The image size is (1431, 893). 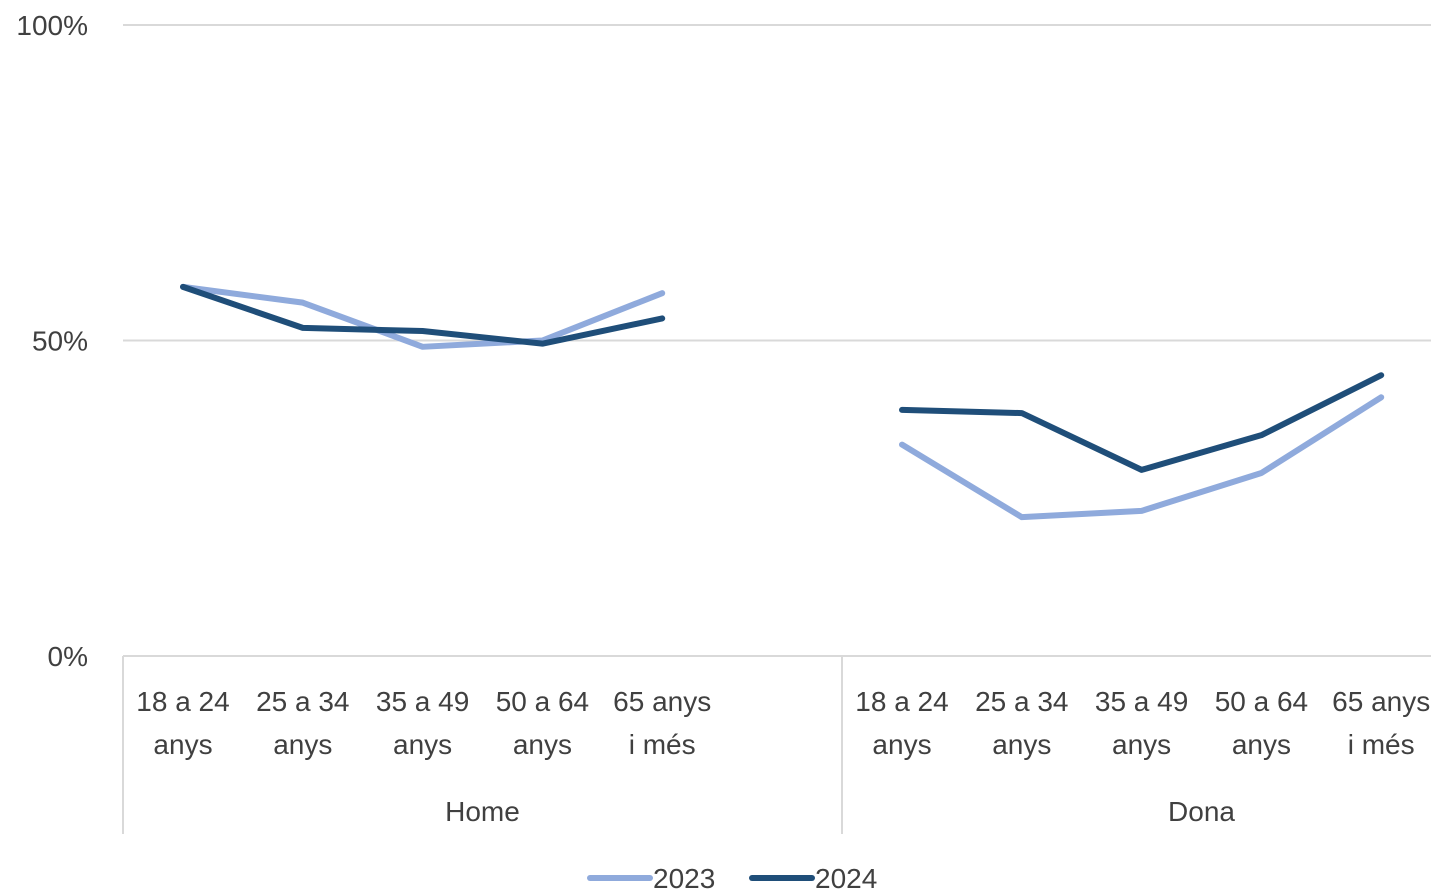 I want to click on y-tick-label: 100%, so click(x=52, y=25).